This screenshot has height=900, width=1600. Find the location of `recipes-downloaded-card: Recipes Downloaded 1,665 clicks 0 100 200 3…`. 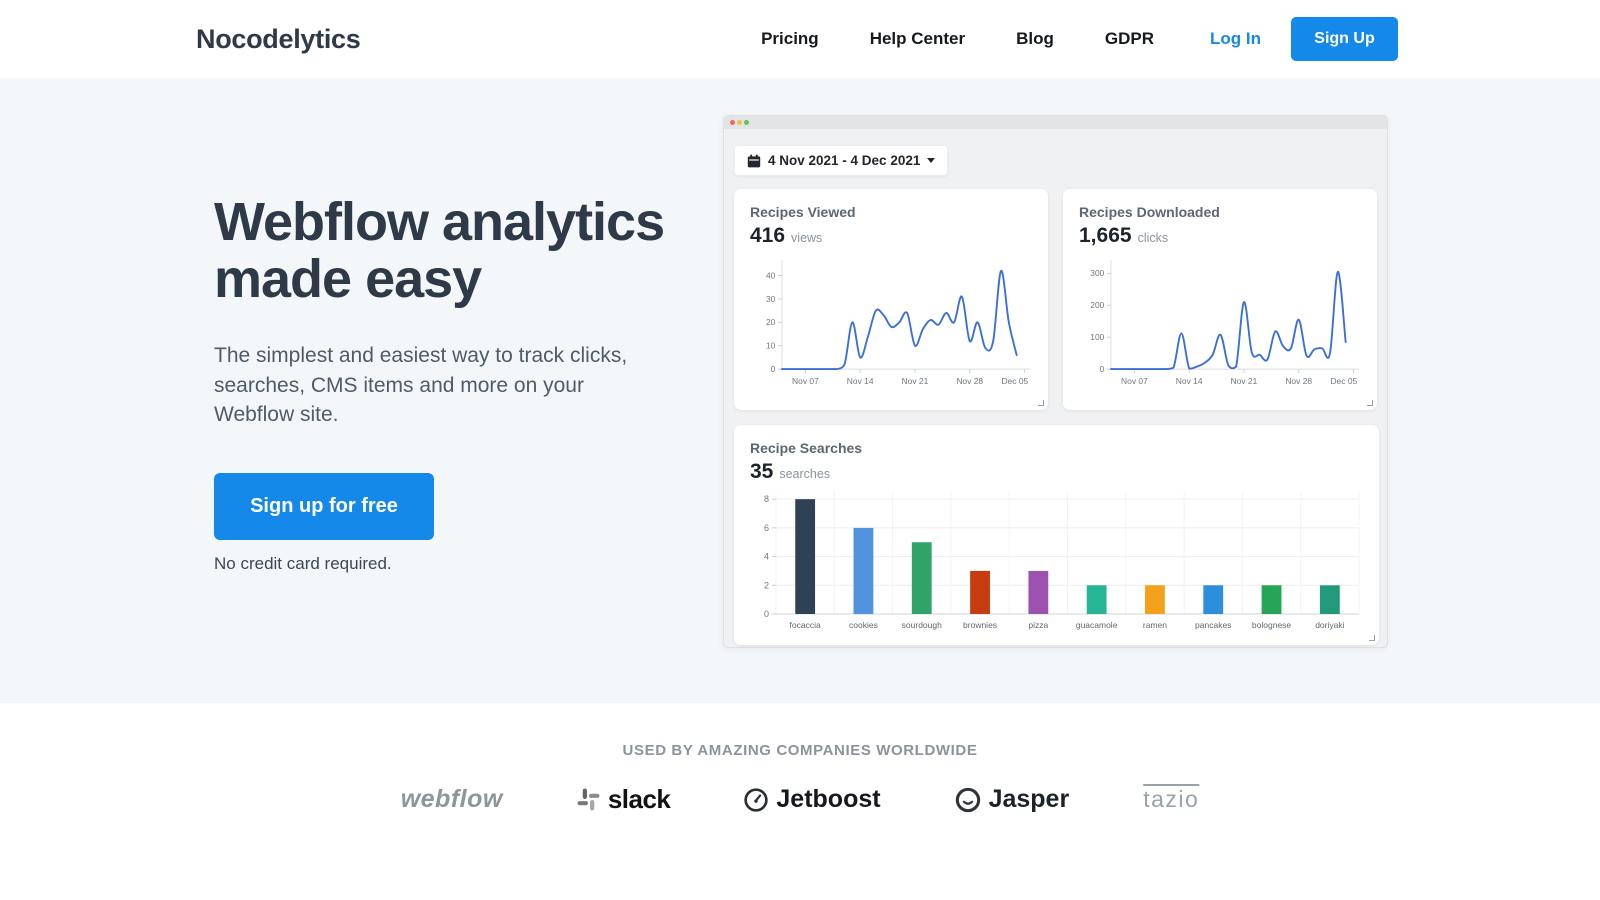

recipes-downloaded-card: Recipes Downloaded 1,665 clicks 0 100 200 3… is located at coordinates (1220, 299).